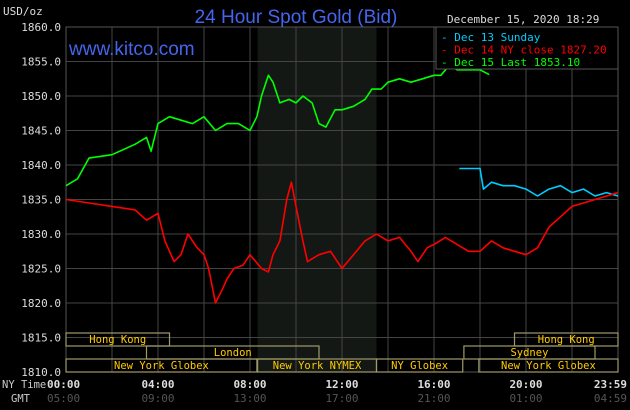  What do you see at coordinates (491, 37) in the screenshot?
I see `legend-entry: - Dec 13 Sunday` at bounding box center [491, 37].